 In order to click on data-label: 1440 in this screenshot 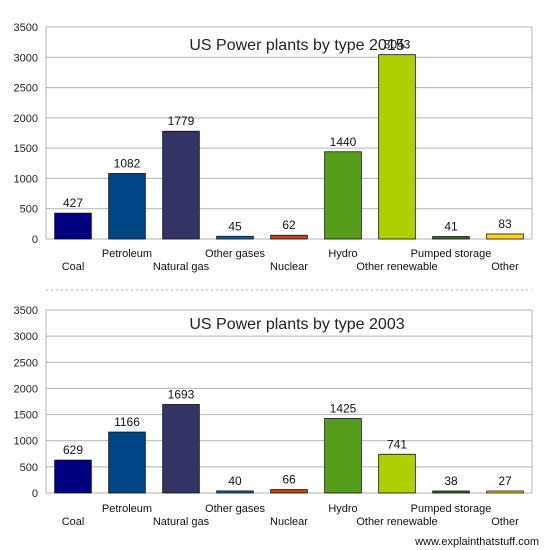, I will do `click(343, 142)`.